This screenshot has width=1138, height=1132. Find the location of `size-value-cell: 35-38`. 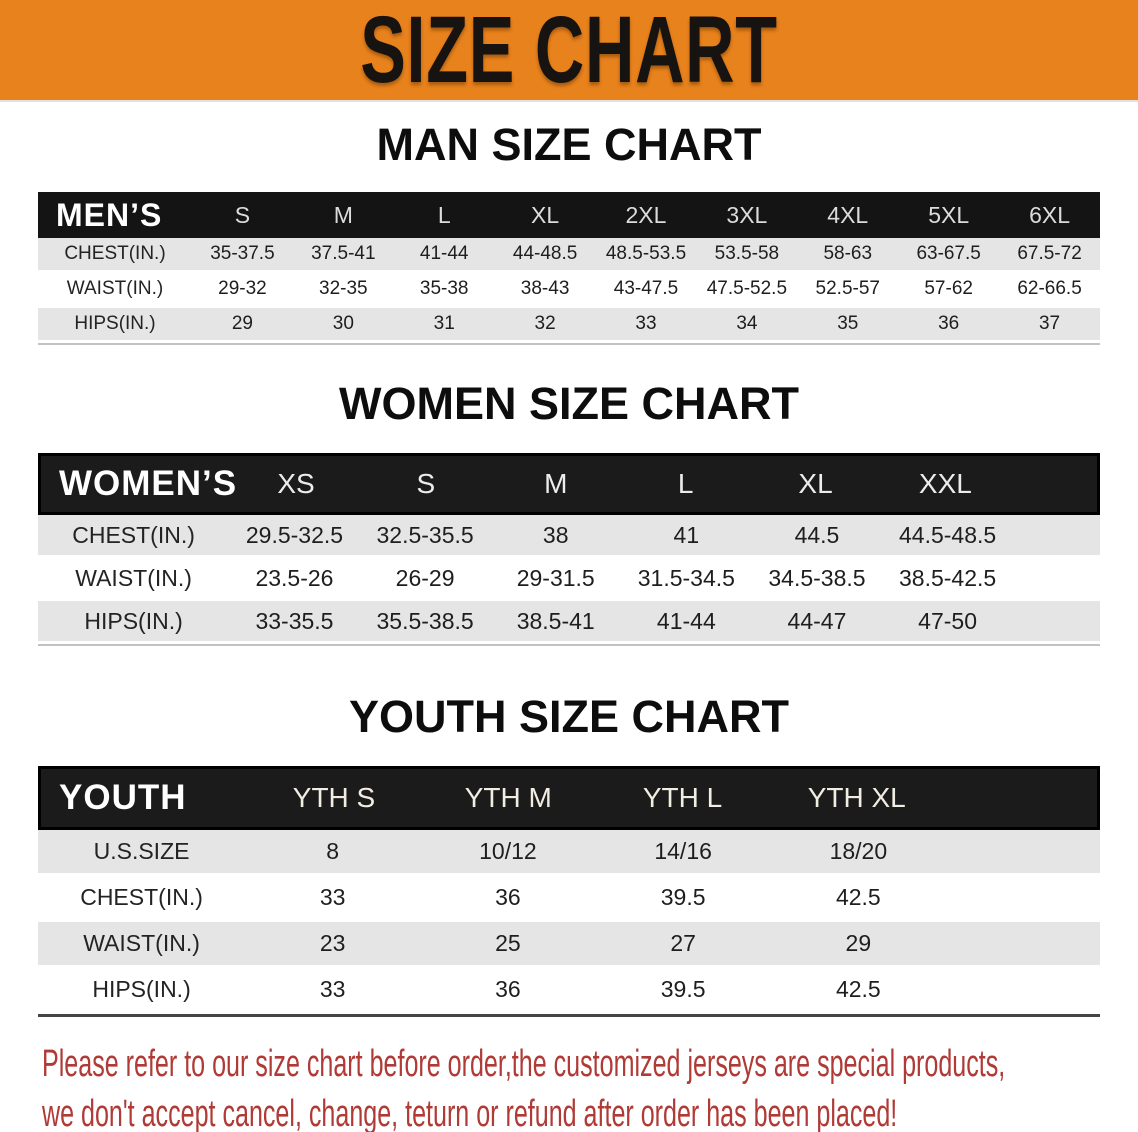

size-value-cell: 35-38 is located at coordinates (444, 288).